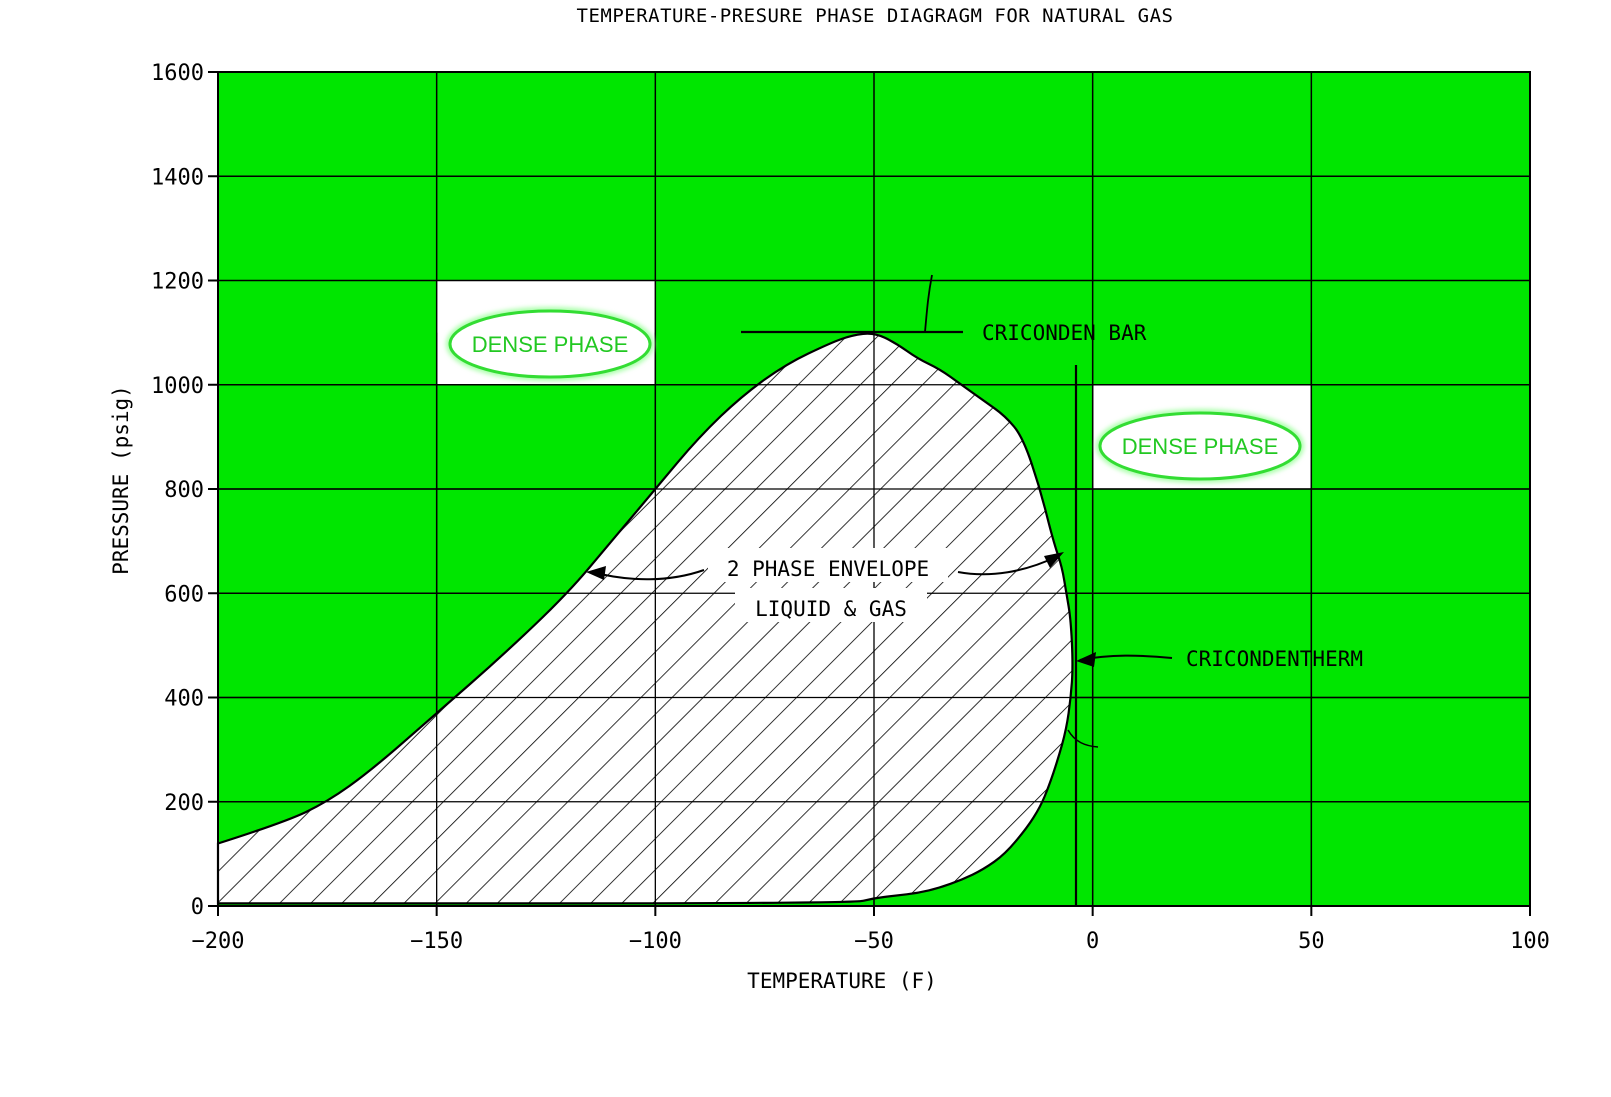  I want to click on x-tick-label: 100, so click(1530, 941).